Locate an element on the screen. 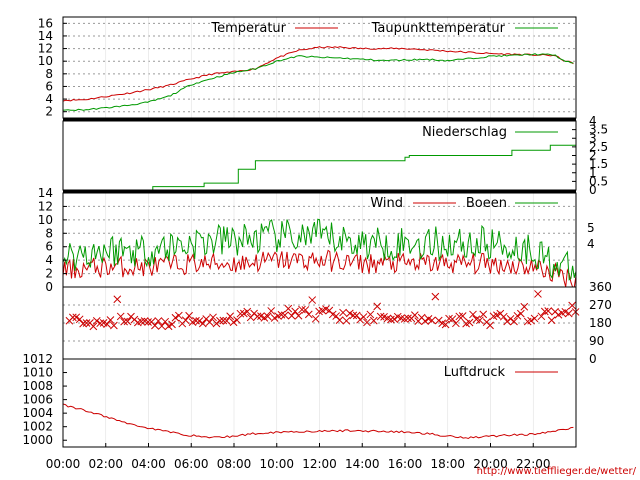 Image resolution: width=640 pixels, height=480 pixels. legend-label: Boeen is located at coordinates (486, 203).